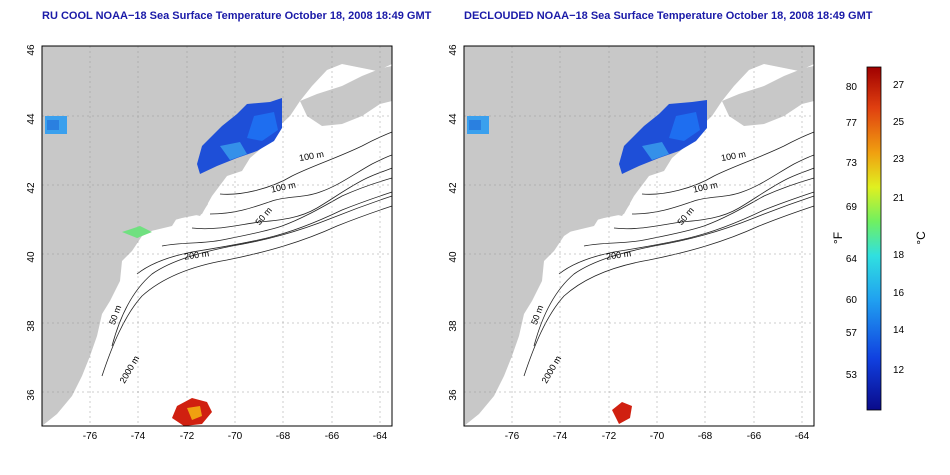 This screenshot has height=475, width=950. I want to click on colorbar-c-tick: 14, so click(899, 330).